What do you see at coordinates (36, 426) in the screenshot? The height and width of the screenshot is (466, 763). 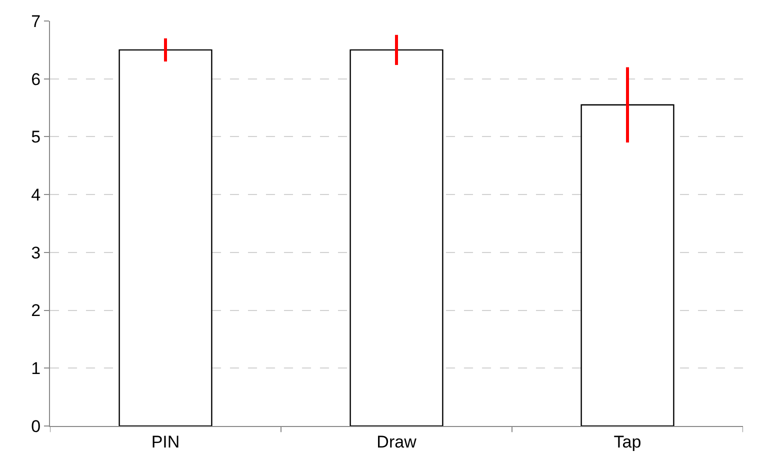 I see `y-tick-label: 0` at bounding box center [36, 426].